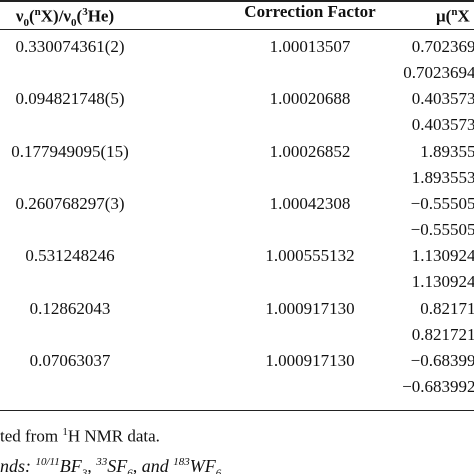 This screenshot has height=474, width=474. What do you see at coordinates (70, 360) in the screenshot?
I see `ratio-cell: 0.07063037` at bounding box center [70, 360].